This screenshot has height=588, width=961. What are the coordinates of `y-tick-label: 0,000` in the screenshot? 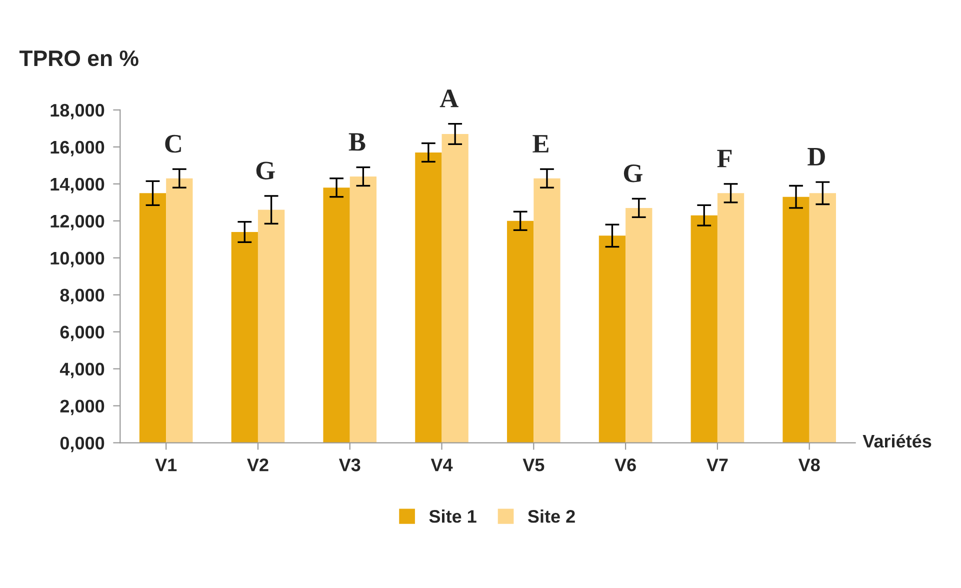 It's located at (82, 444).